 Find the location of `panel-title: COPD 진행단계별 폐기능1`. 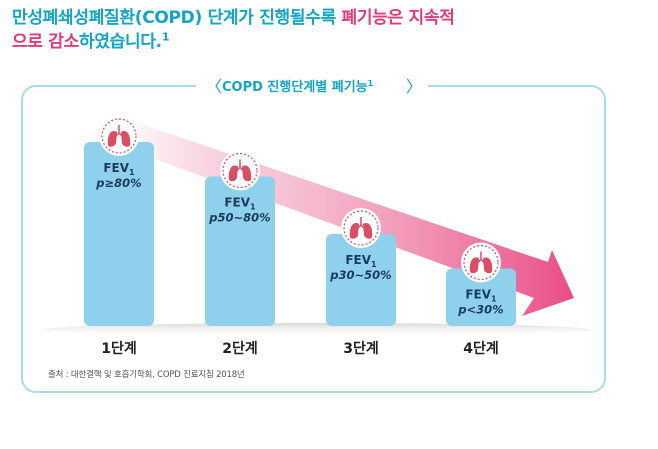

panel-title: COPD 진행단계별 폐기능1 is located at coordinates (298, 87).